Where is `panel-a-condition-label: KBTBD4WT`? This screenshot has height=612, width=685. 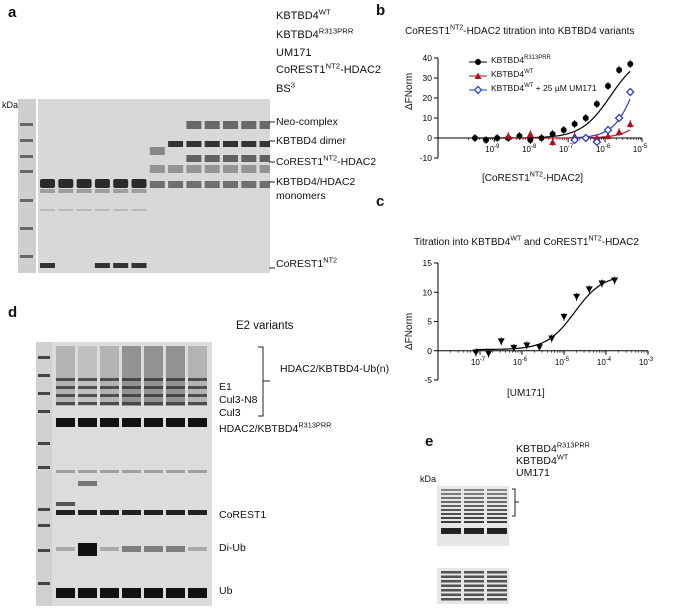 panel-a-condition-label: KBTBD4WT is located at coordinates (303, 14).